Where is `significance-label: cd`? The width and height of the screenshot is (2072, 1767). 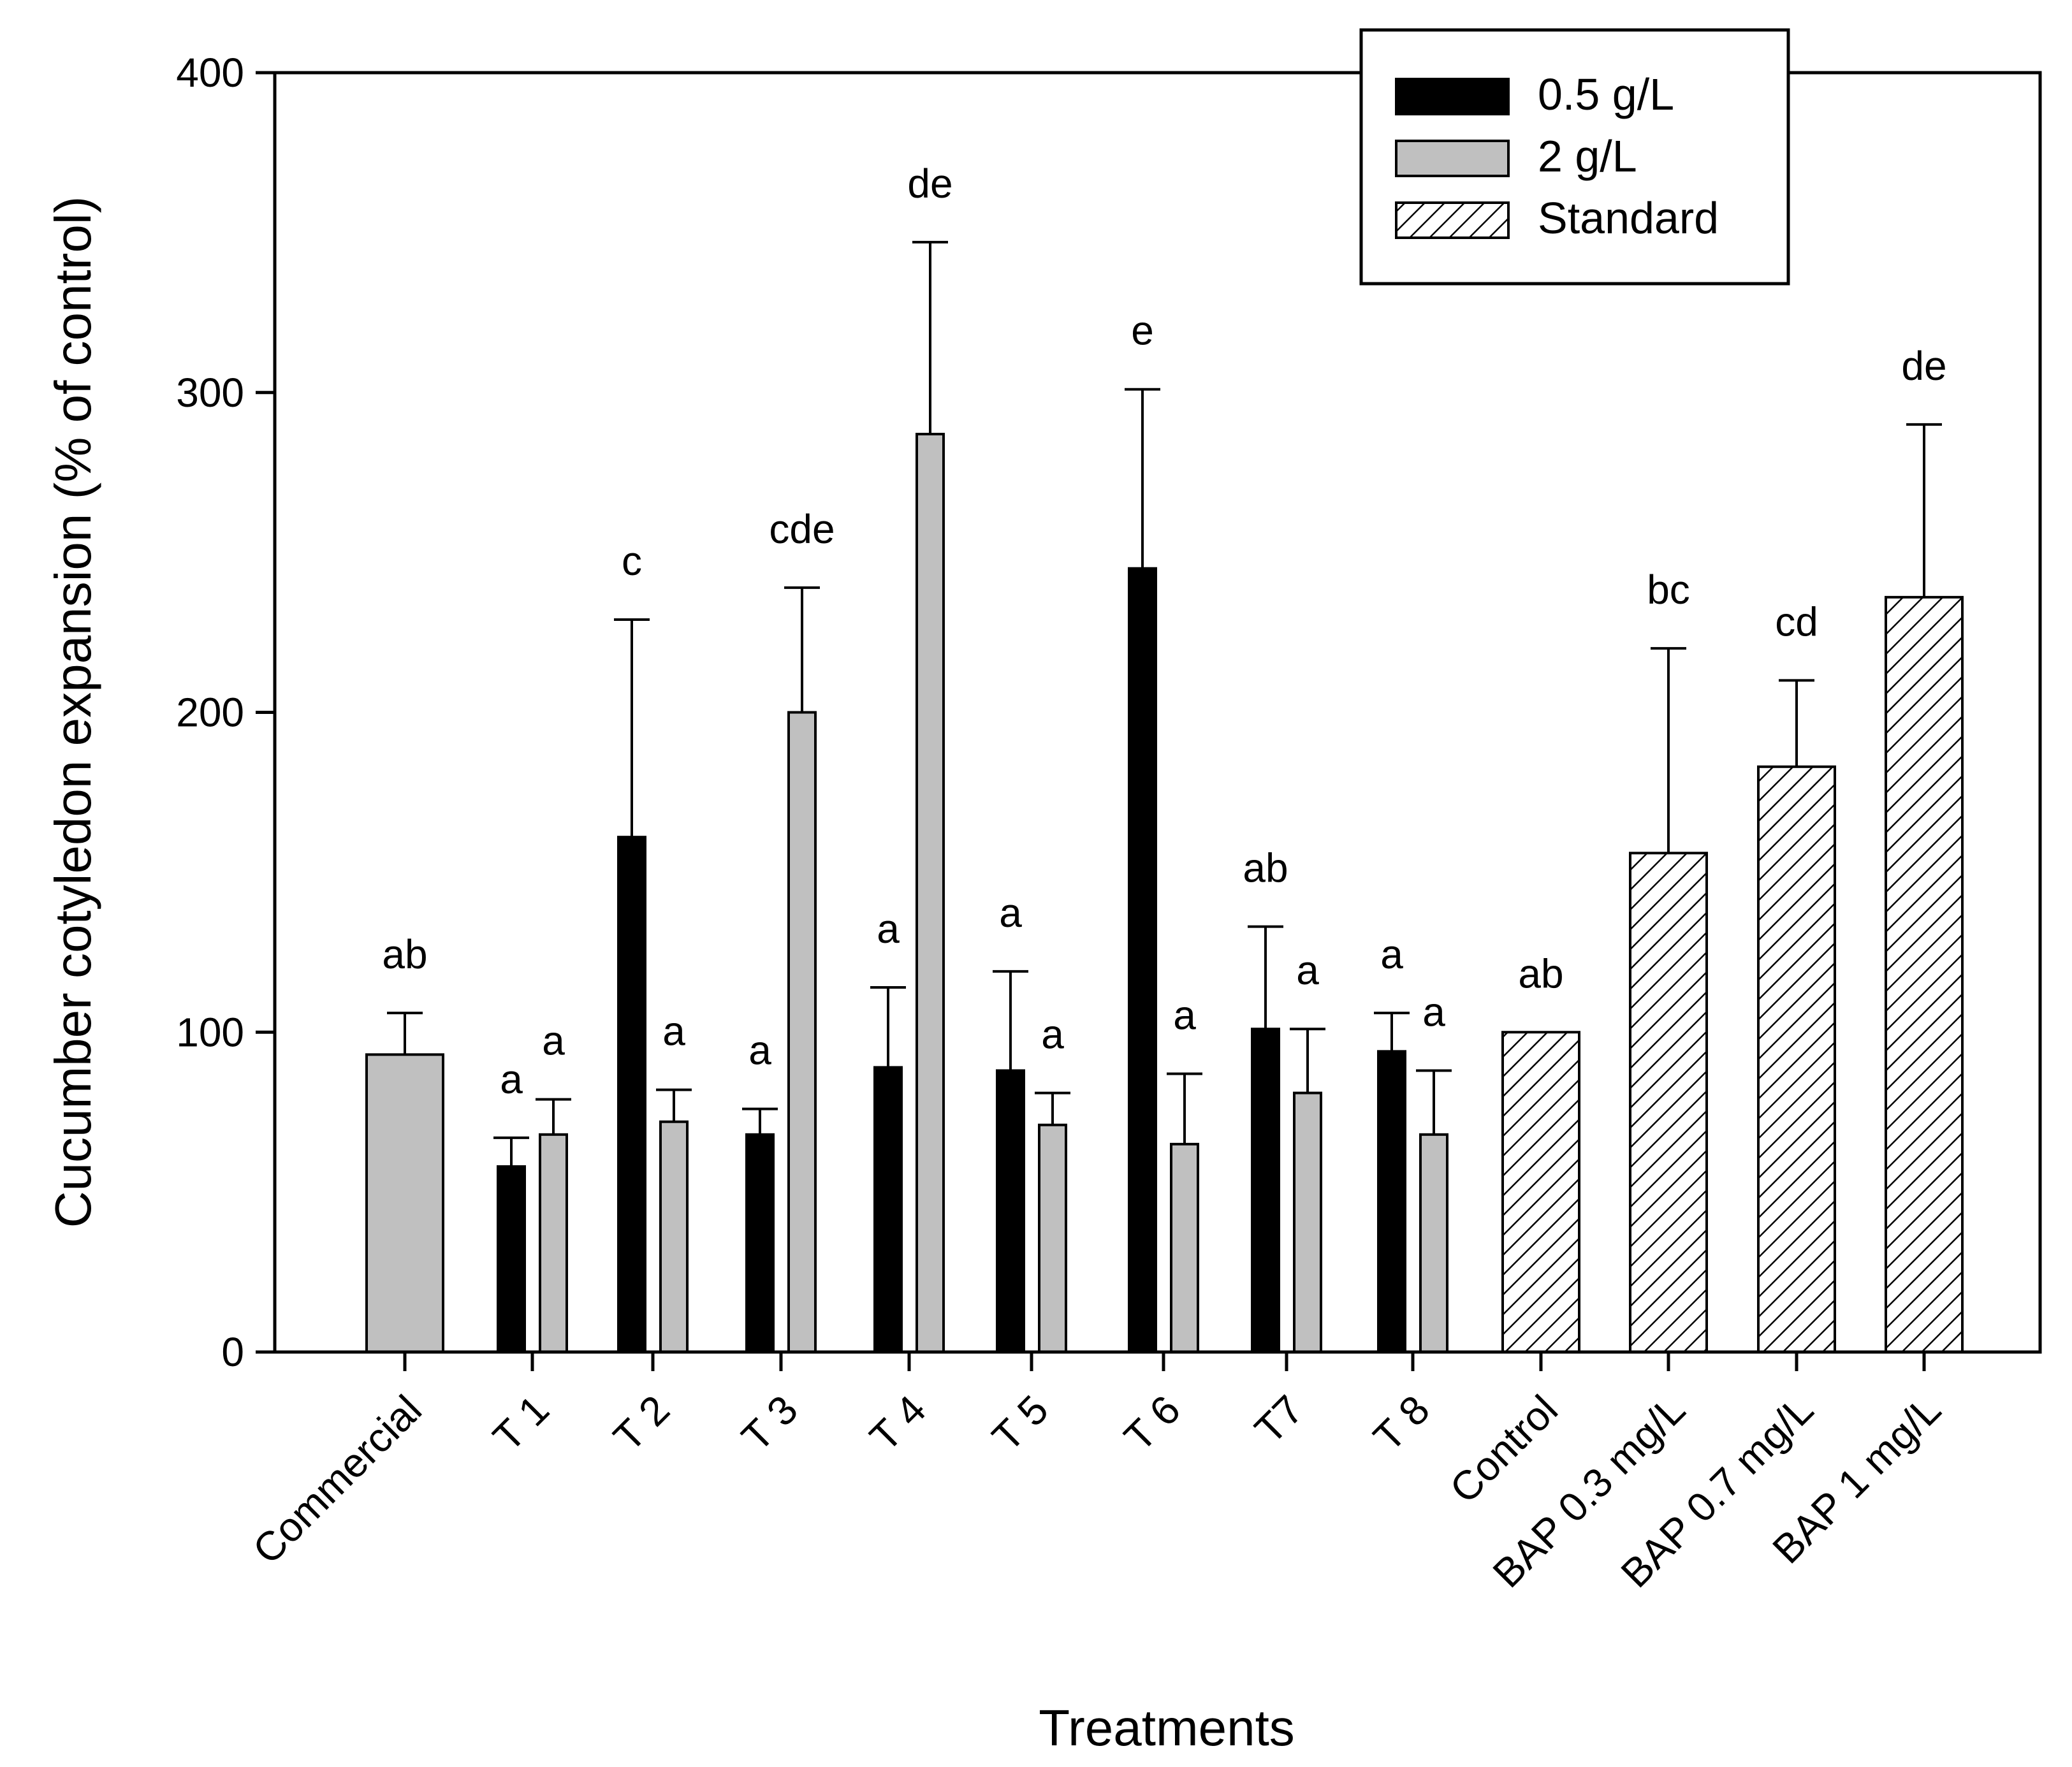
significance-label: cd is located at coordinates (1796, 621).